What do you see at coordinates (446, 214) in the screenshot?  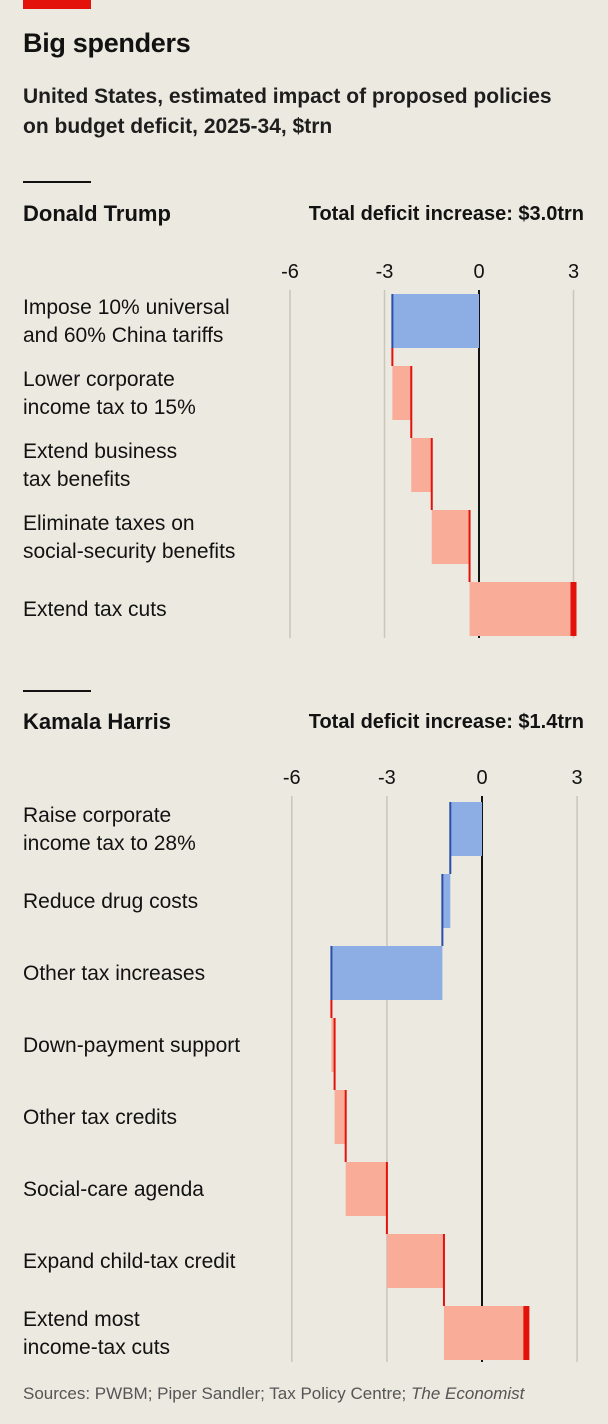 I see `section-total-trump: Total deficit increase: $3.0trn` at bounding box center [446, 214].